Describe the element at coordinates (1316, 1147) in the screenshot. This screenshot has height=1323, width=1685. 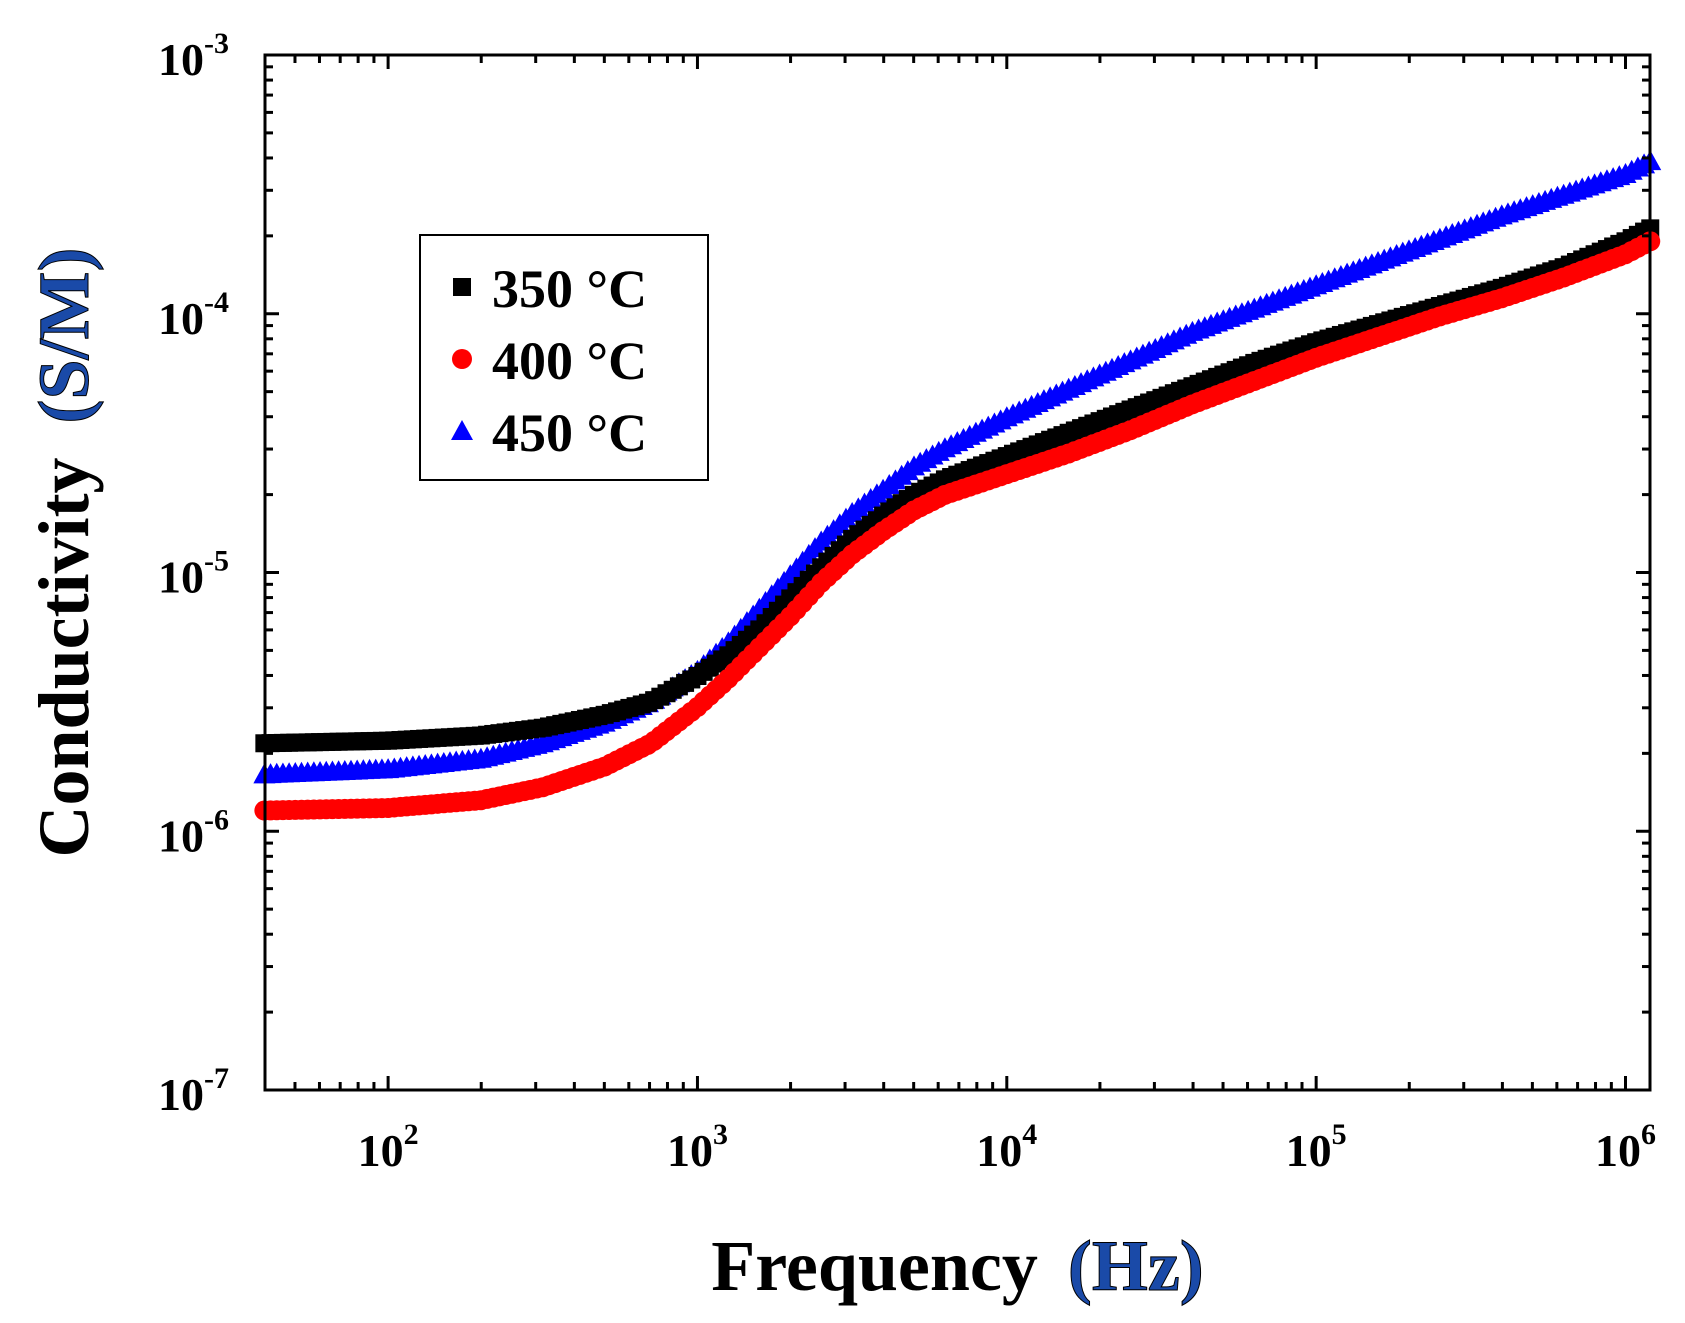
I see `x-tick-label: 10⁵` at that location.